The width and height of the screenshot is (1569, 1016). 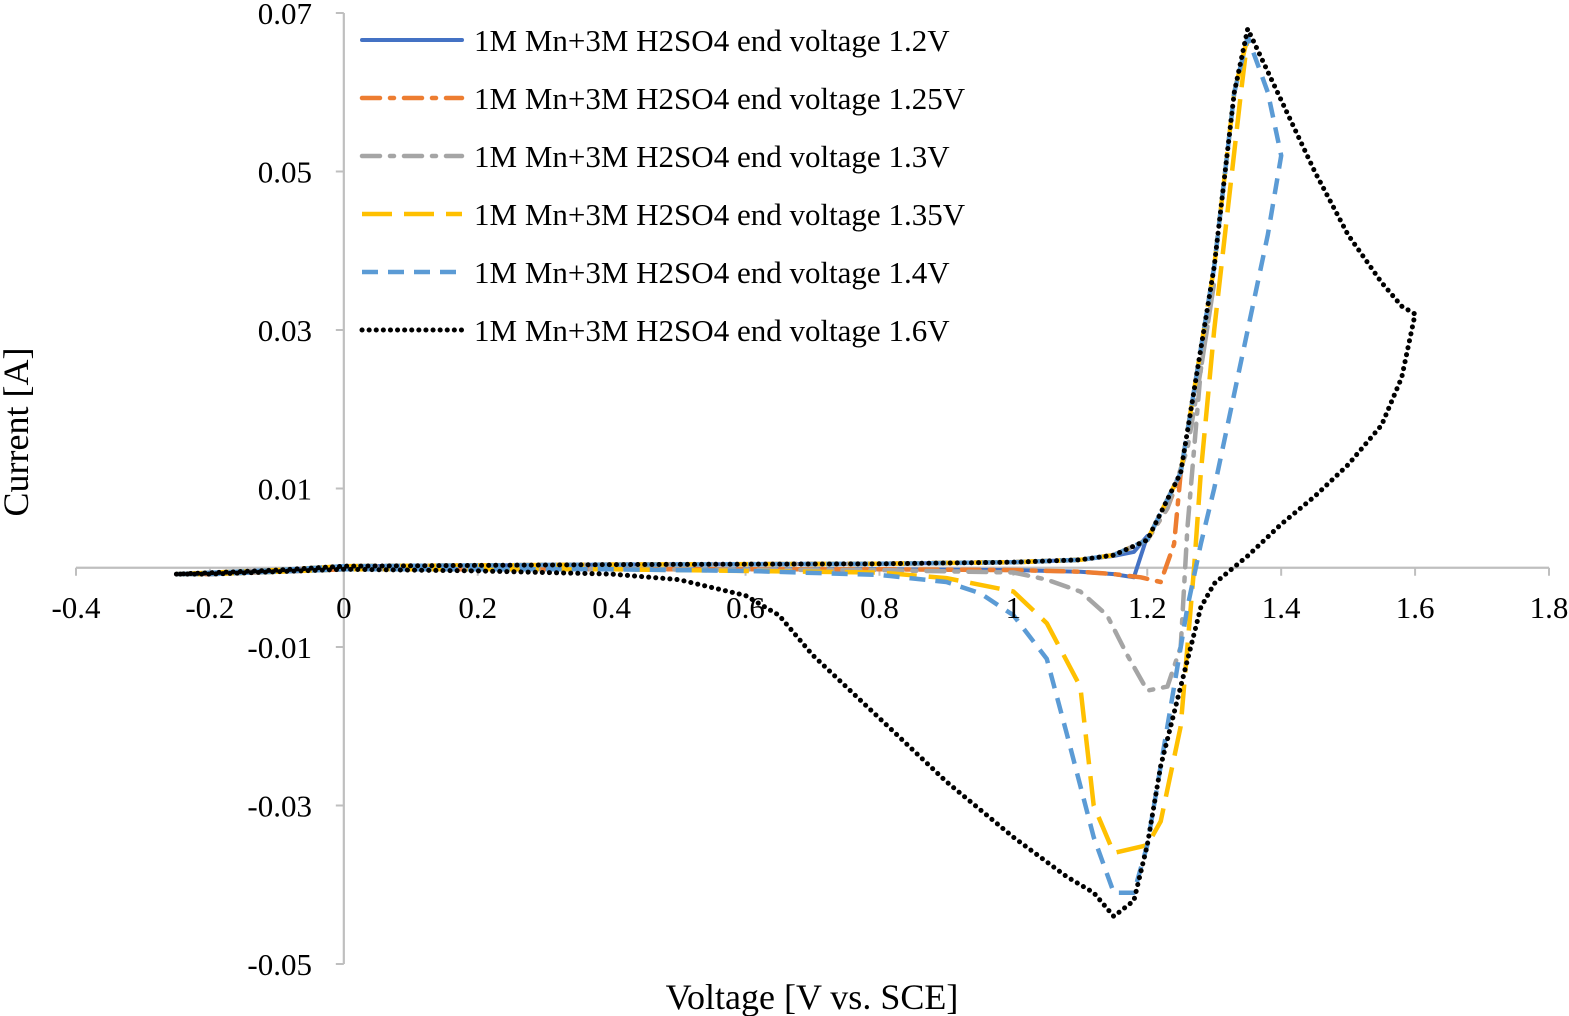 I want to click on x-tick-label: -0.4, so click(x=76, y=607).